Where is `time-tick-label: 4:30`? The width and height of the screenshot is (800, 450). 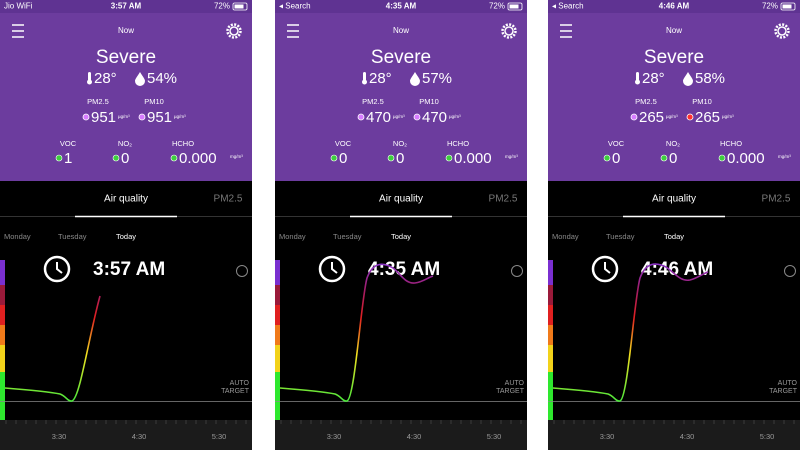 time-tick-label: 4:30 is located at coordinates (687, 436).